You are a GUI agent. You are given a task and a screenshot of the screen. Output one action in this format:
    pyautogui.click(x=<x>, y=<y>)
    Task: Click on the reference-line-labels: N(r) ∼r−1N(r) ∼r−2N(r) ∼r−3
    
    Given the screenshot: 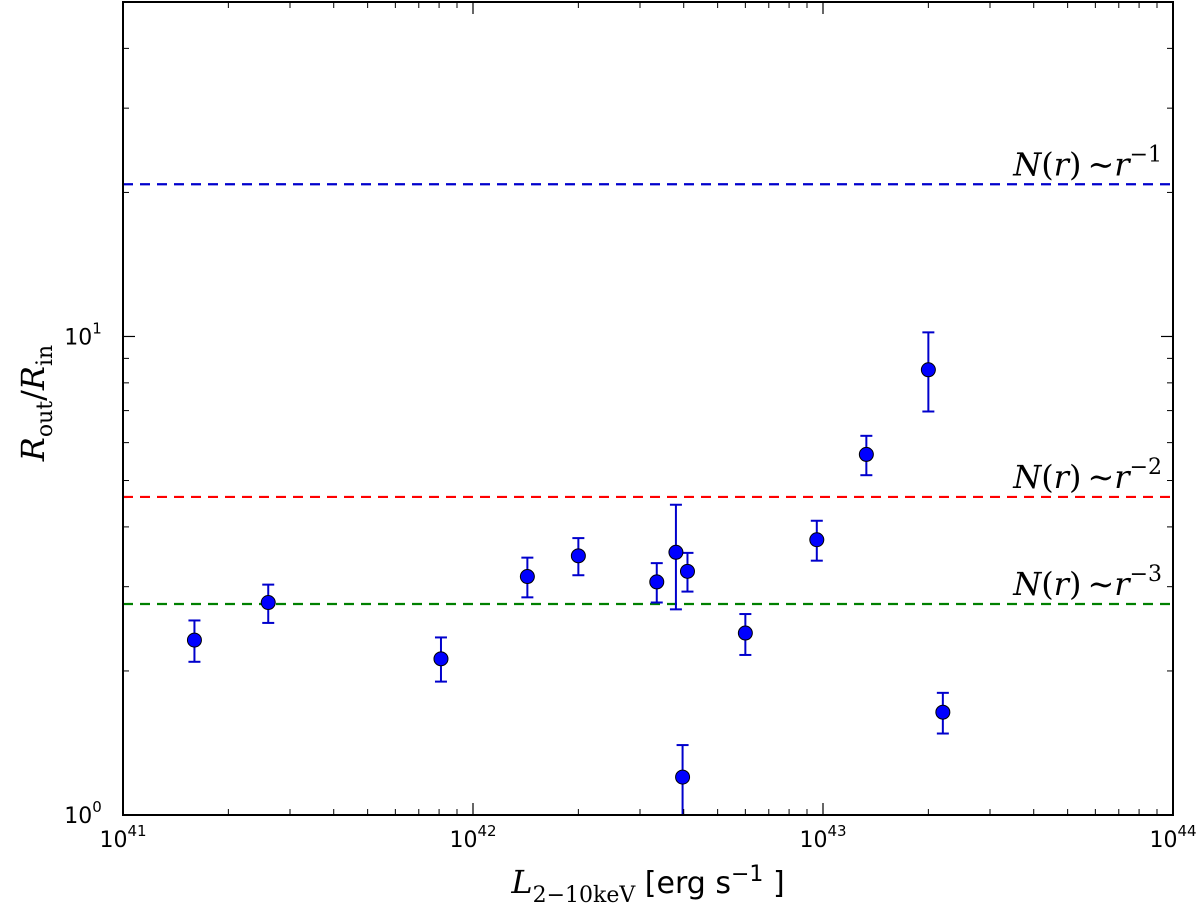 What is the action you would take?
    pyautogui.click(x=1087, y=372)
    